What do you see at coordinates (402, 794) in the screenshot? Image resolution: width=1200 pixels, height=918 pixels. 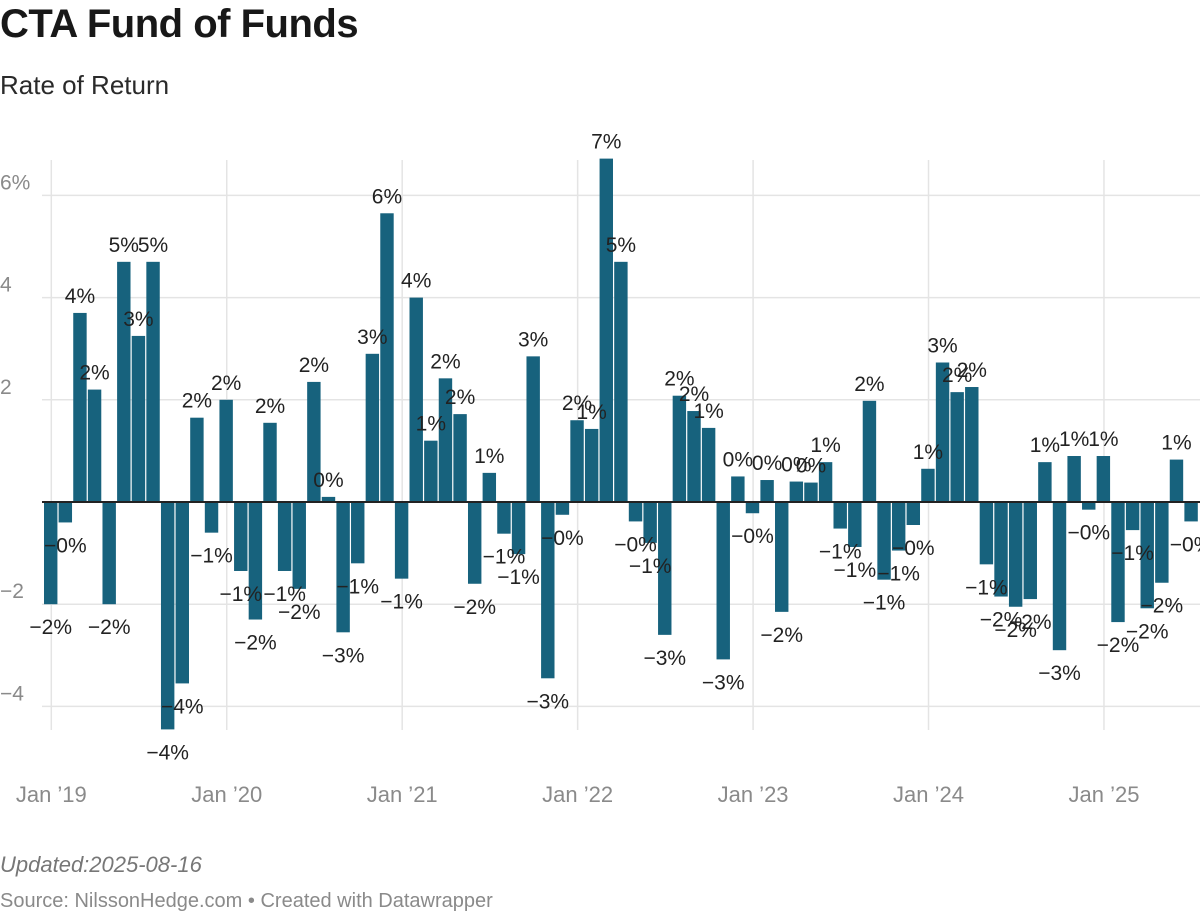 I see `x-tick-label: Jan ’21` at bounding box center [402, 794].